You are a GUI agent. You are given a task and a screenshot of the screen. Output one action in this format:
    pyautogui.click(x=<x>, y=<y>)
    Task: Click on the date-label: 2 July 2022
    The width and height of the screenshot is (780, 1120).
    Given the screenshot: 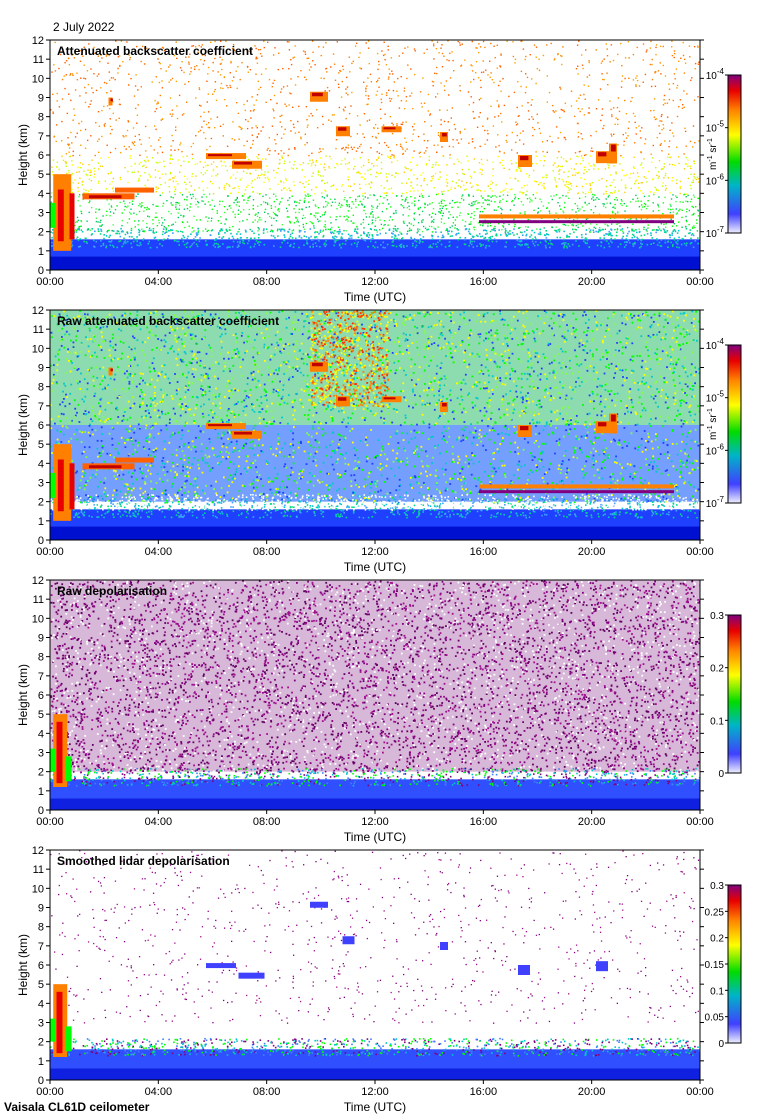 What is the action you would take?
    pyautogui.click(x=83, y=27)
    